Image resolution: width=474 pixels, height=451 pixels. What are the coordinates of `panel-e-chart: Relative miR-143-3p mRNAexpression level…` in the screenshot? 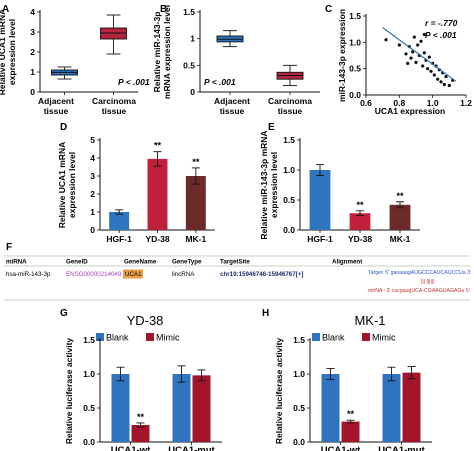 It's located at (339, 187).